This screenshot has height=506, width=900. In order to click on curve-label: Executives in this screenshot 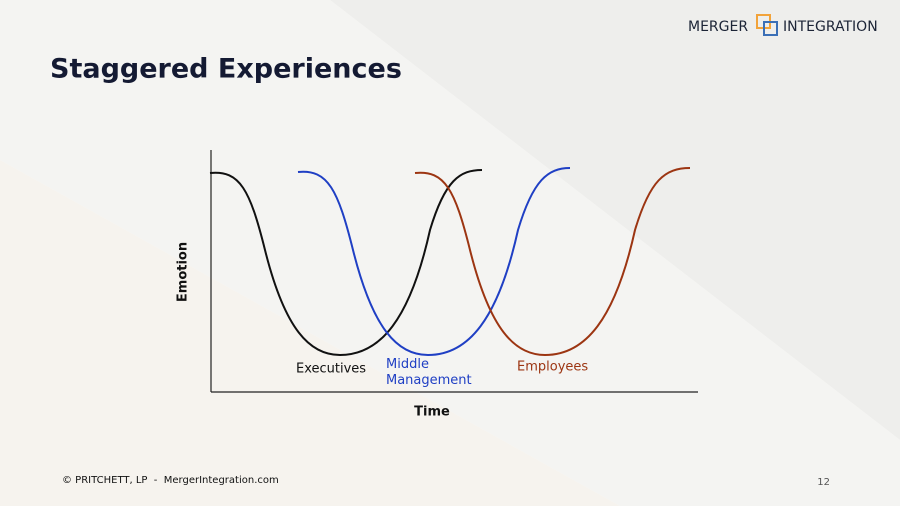, I will do `click(331, 369)`.